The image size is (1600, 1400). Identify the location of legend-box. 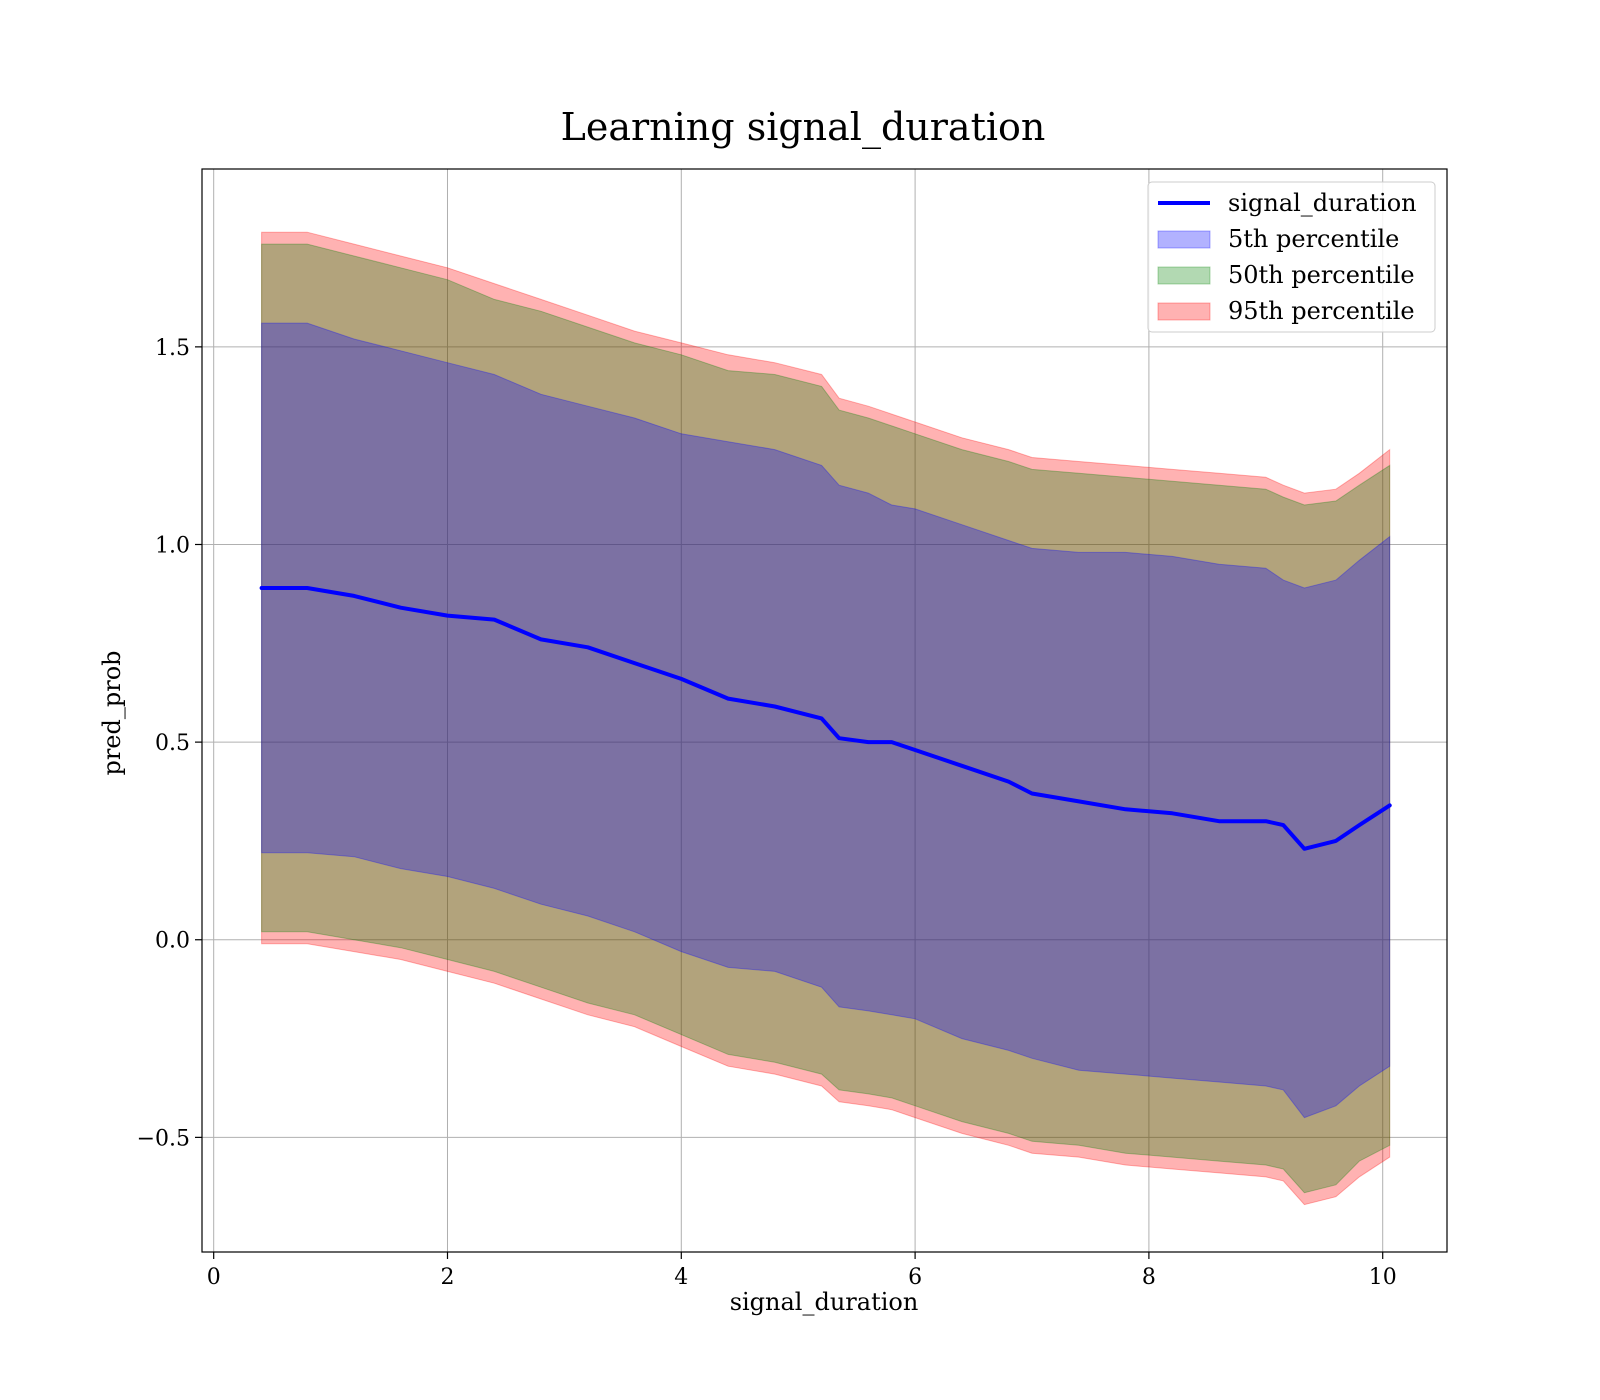
(1291, 257).